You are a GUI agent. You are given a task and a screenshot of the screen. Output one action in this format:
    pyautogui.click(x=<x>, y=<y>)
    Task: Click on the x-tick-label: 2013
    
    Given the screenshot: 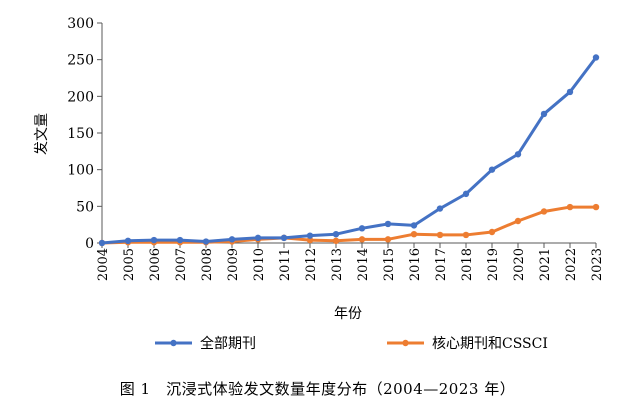 What is the action you would take?
    pyautogui.click(x=337, y=264)
    